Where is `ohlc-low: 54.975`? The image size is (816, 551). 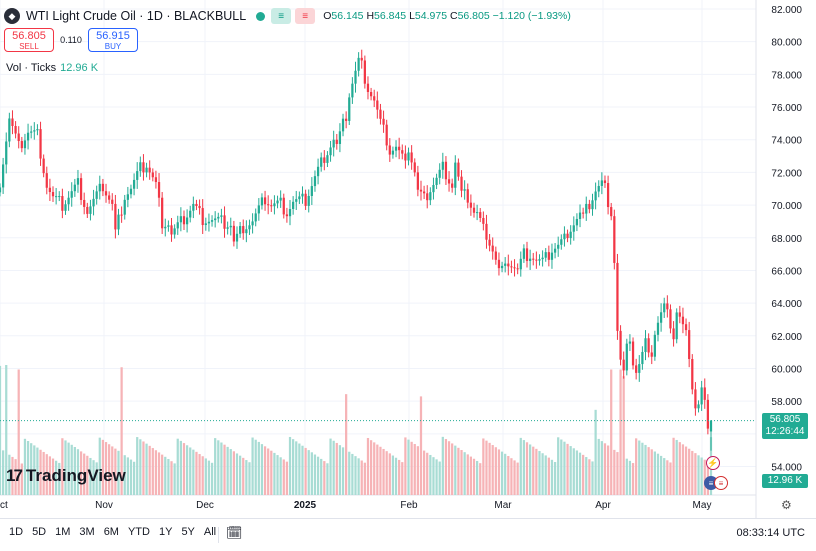
ohlc-low: 54.975 is located at coordinates (431, 16).